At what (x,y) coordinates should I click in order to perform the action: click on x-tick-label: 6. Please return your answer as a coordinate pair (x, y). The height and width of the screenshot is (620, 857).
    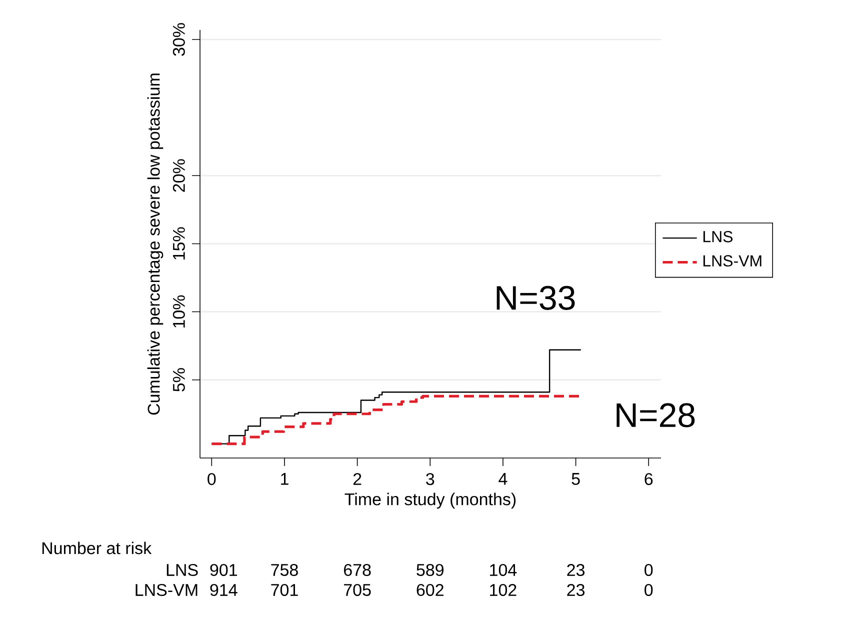
    Looking at the image, I should click on (648, 479).